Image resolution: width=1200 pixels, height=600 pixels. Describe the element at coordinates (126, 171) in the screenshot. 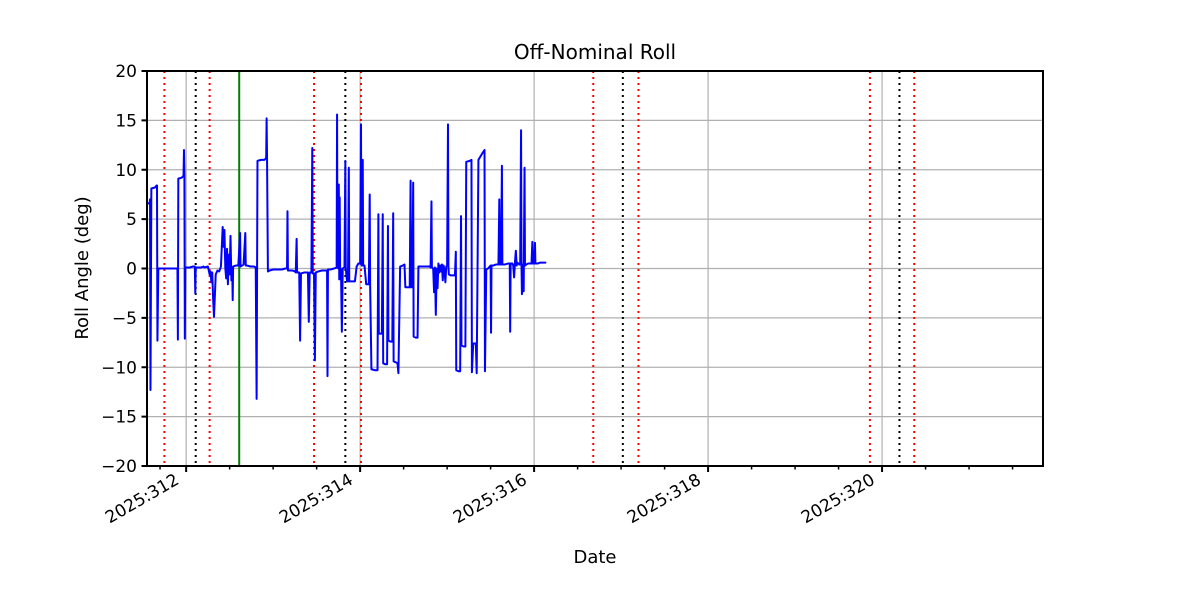

I see `y-tick-label: 10` at that location.